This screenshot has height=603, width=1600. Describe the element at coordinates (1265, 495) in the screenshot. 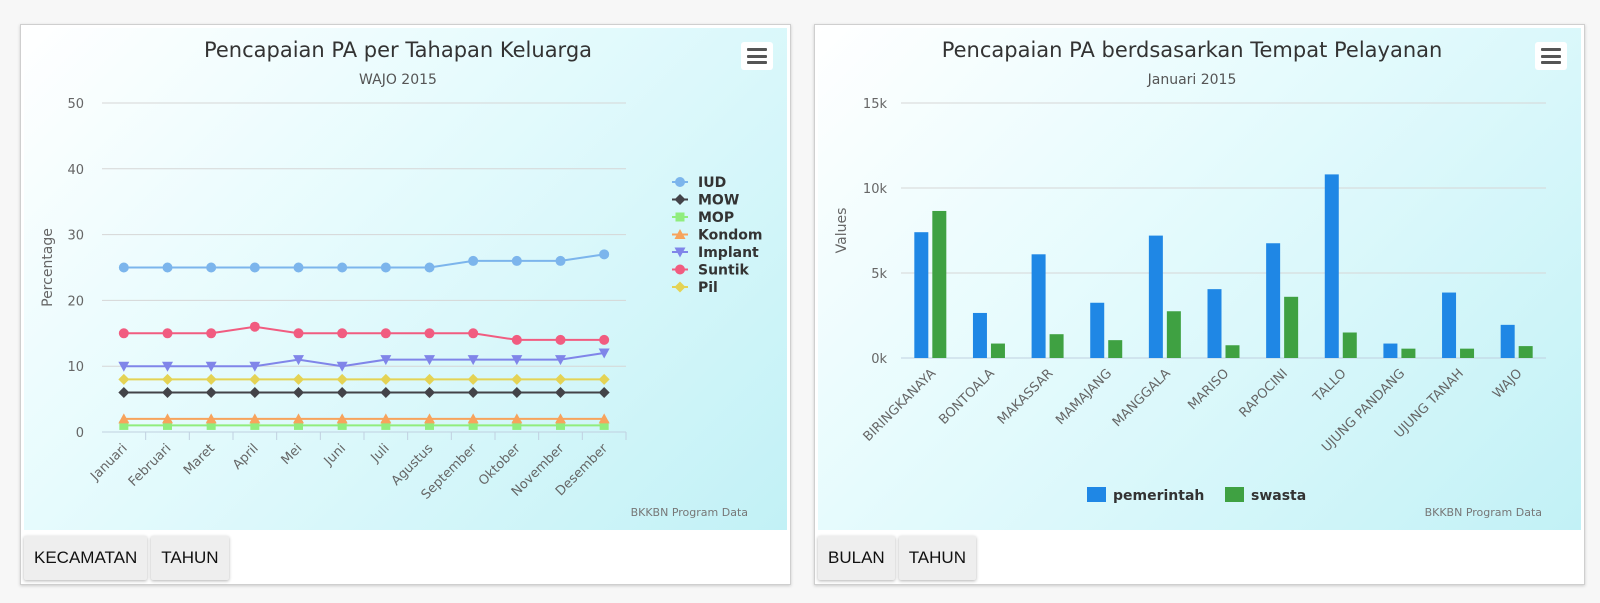

I see `legend-item-swasta: swasta` at that location.